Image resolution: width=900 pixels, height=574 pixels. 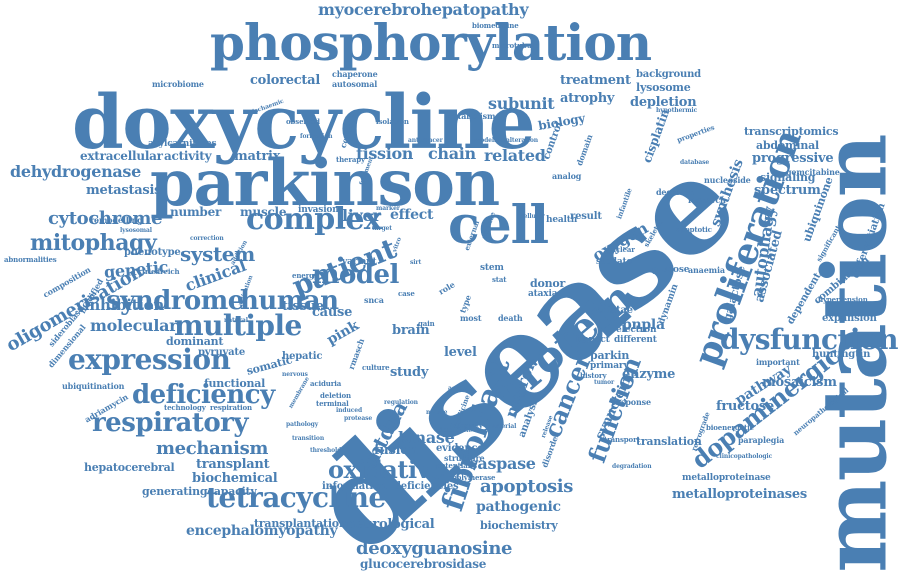 What do you see at coordinates (231, 407) in the screenshot?
I see `word-respiration: respiration` at bounding box center [231, 407].